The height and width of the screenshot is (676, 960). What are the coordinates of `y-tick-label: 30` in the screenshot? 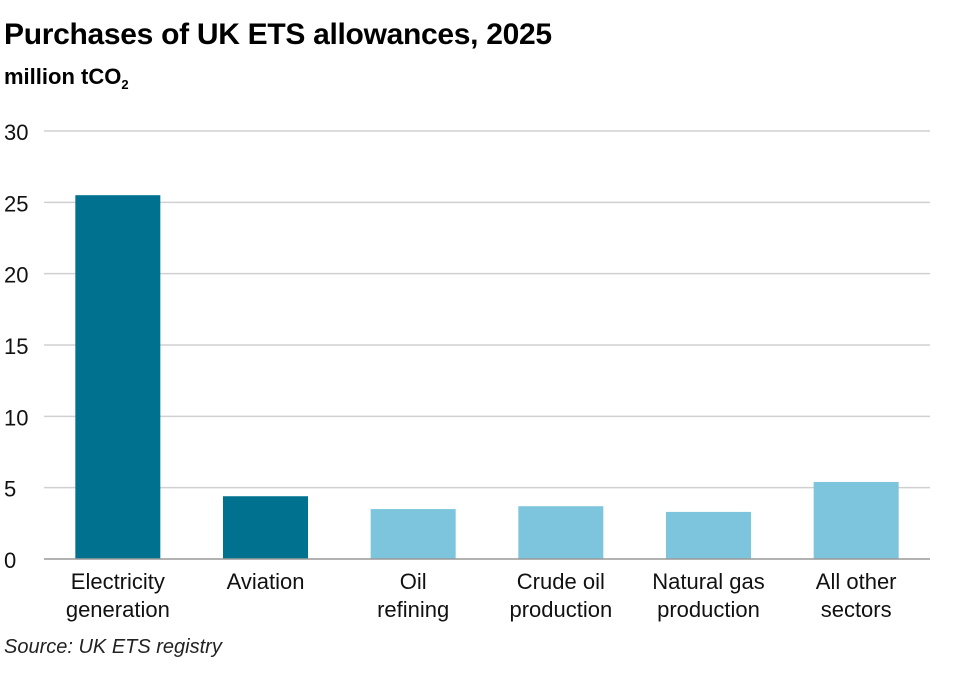 It's located at (16, 132).